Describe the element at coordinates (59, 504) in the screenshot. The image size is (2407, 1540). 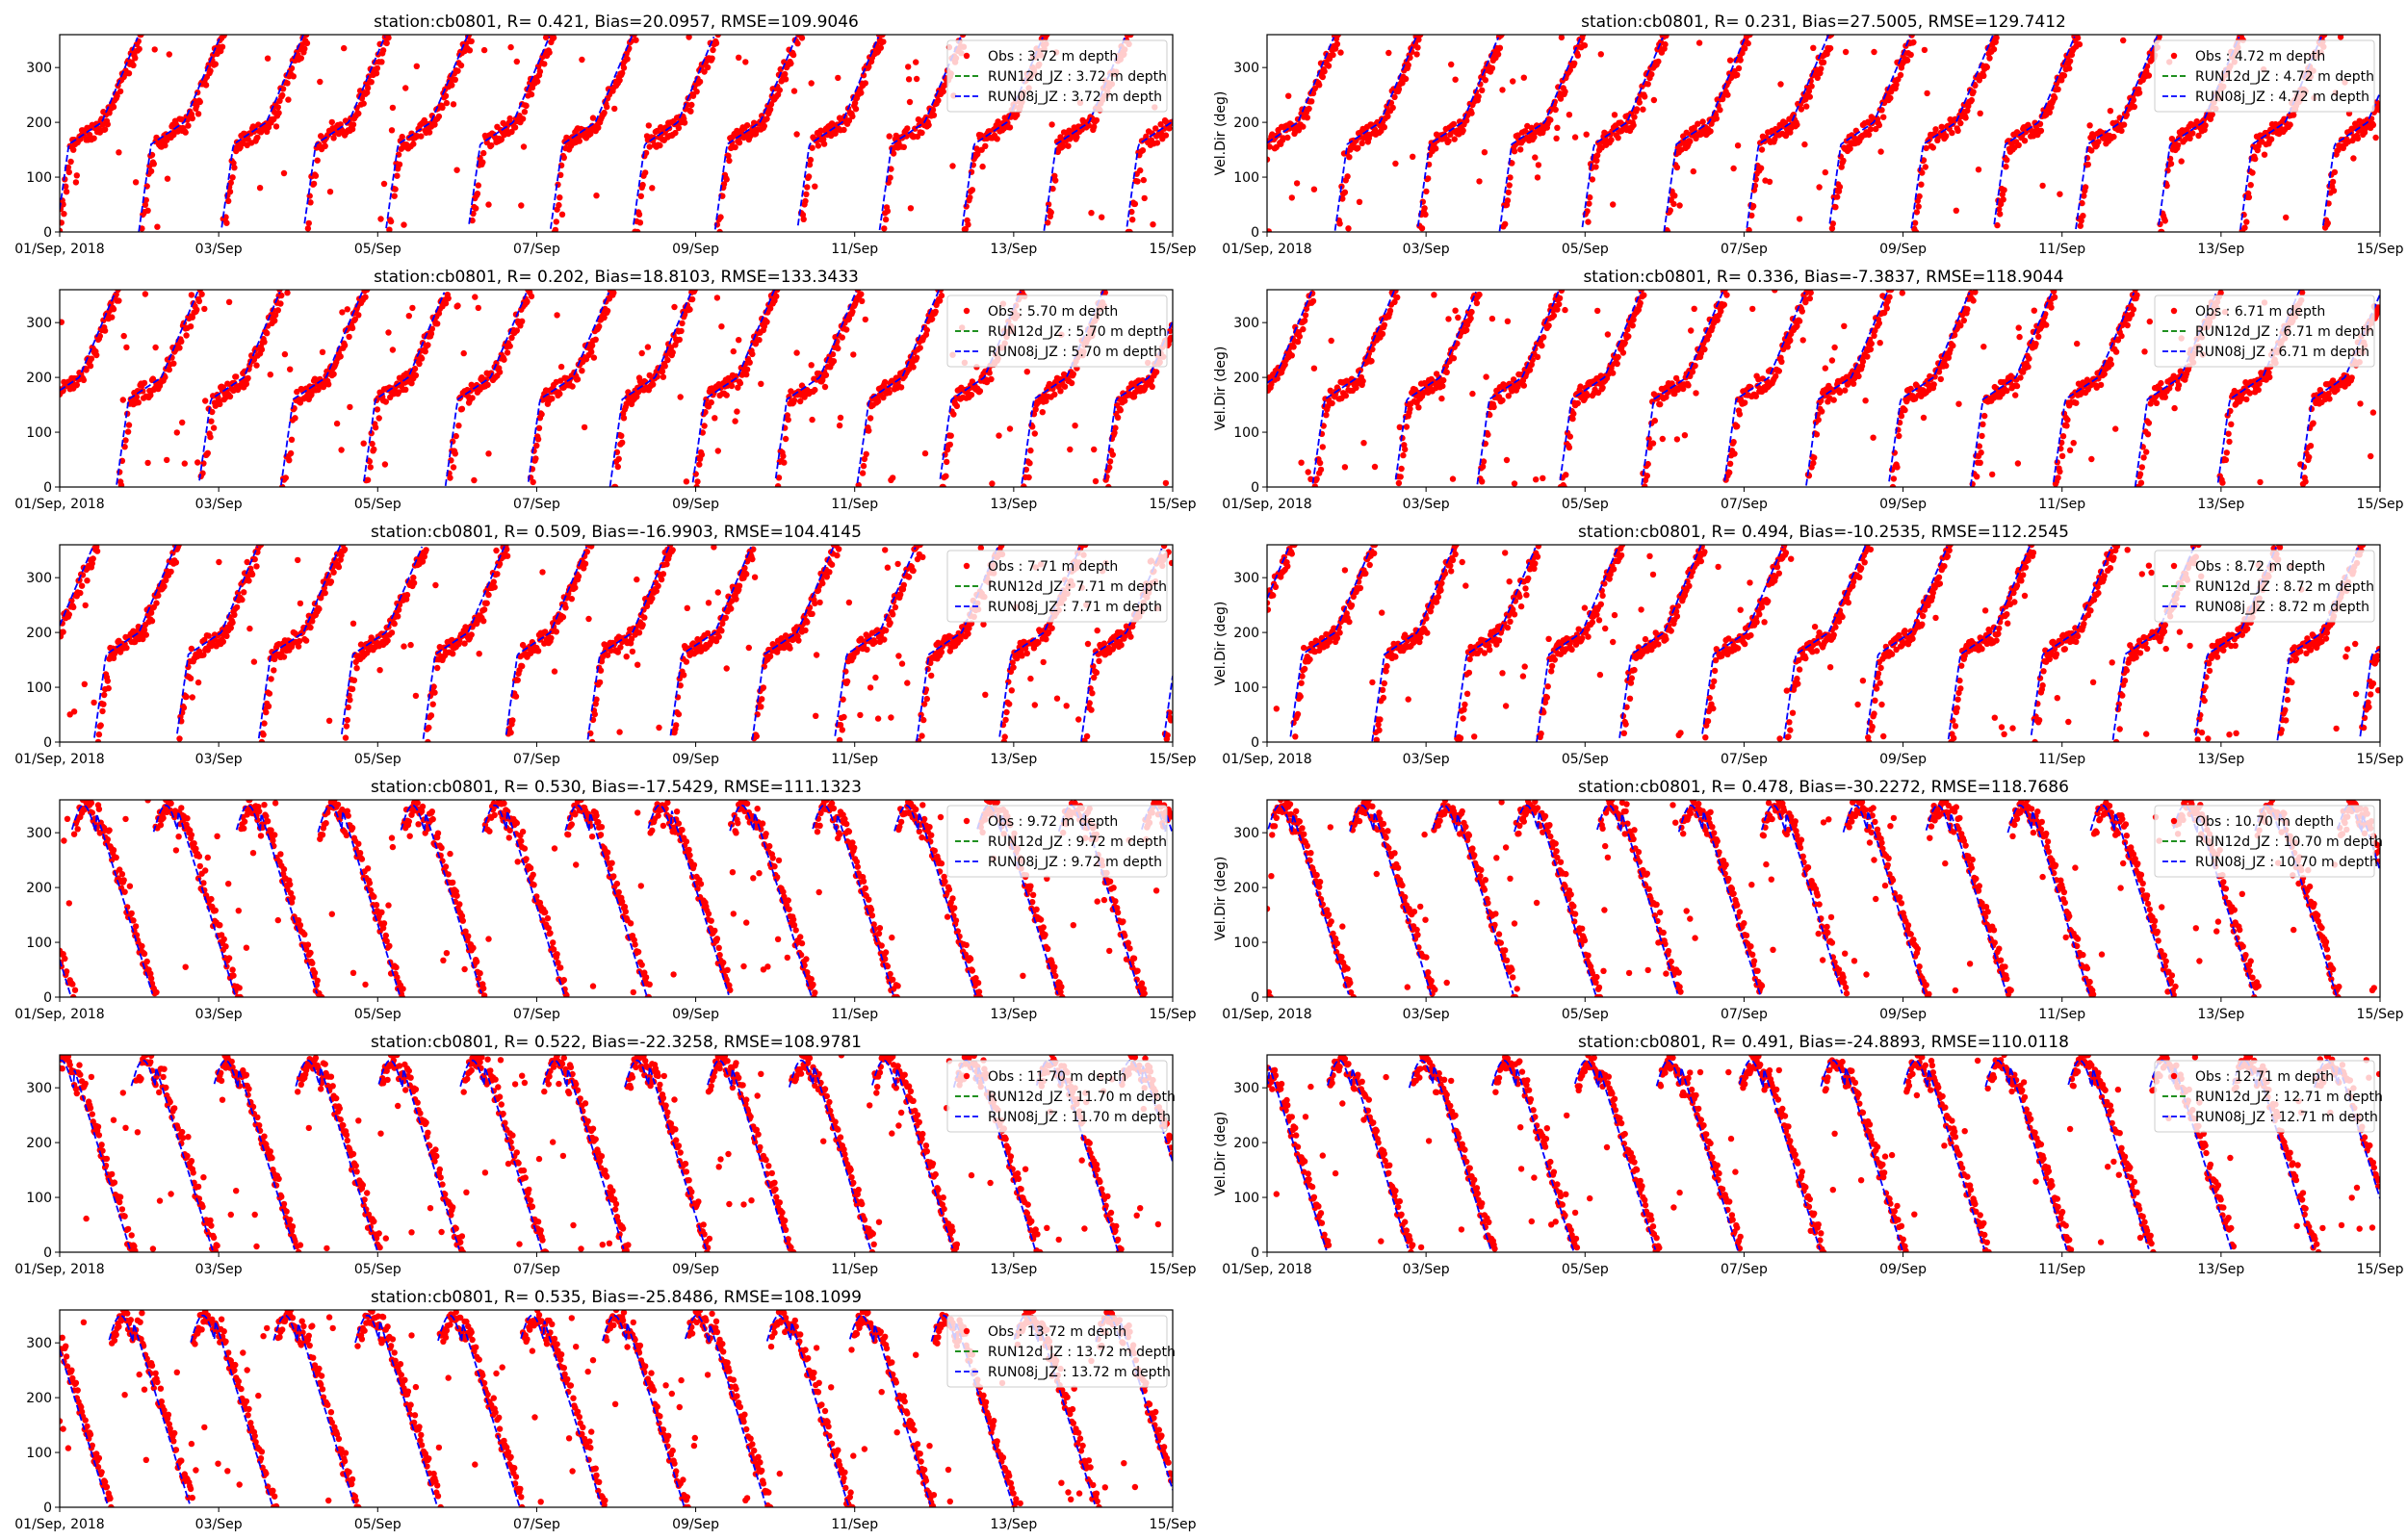
I see `x-tick-label: 01/Sep, 2018` at that location.